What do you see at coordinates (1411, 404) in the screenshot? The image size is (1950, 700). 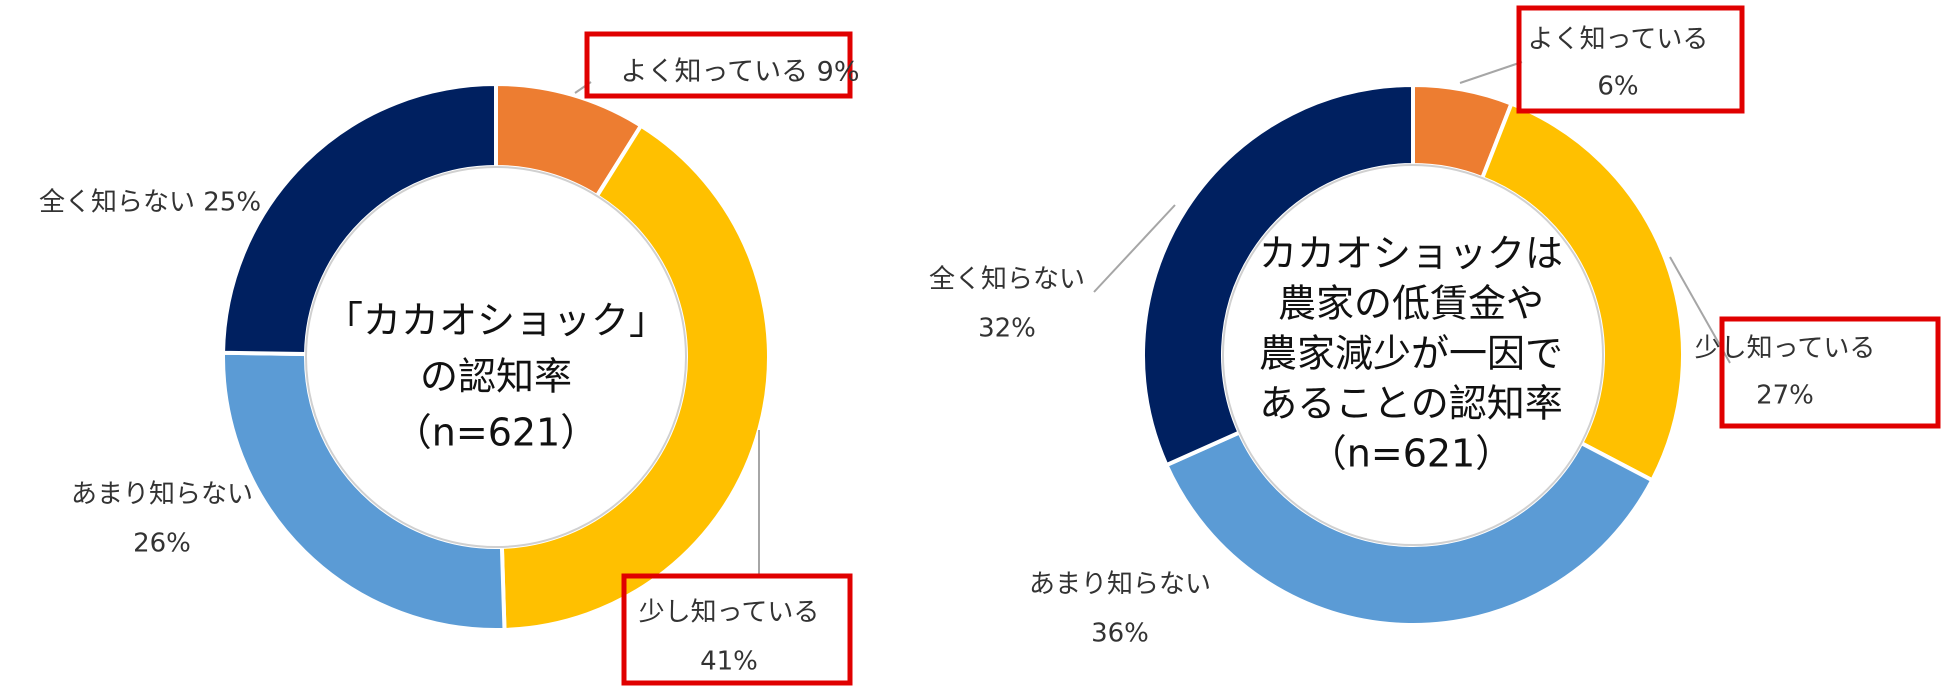 I see `center-title-line: あることの認知率` at bounding box center [1411, 404].